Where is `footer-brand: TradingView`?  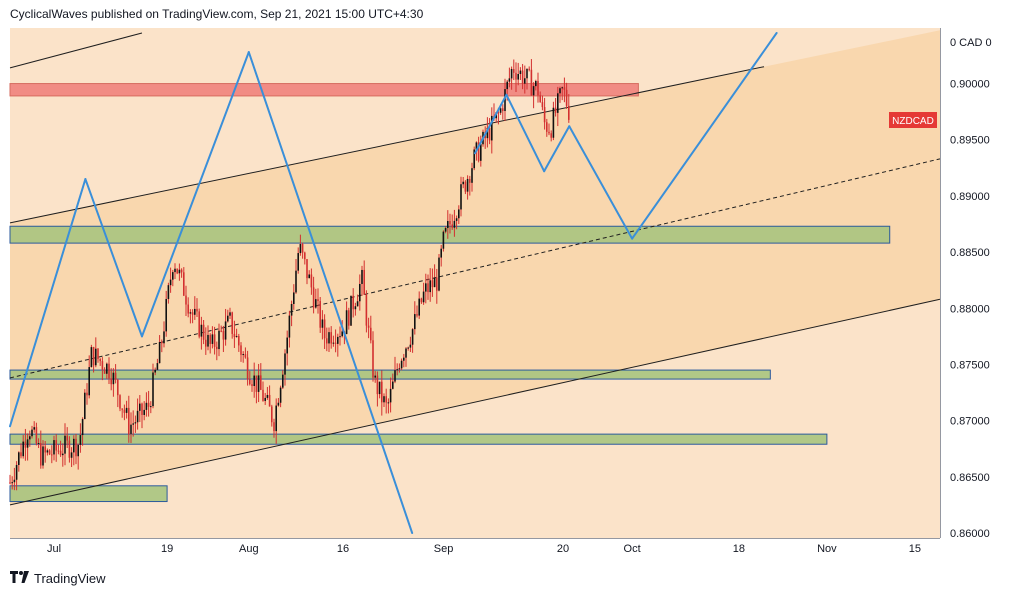
footer-brand: TradingView is located at coordinates (58, 578).